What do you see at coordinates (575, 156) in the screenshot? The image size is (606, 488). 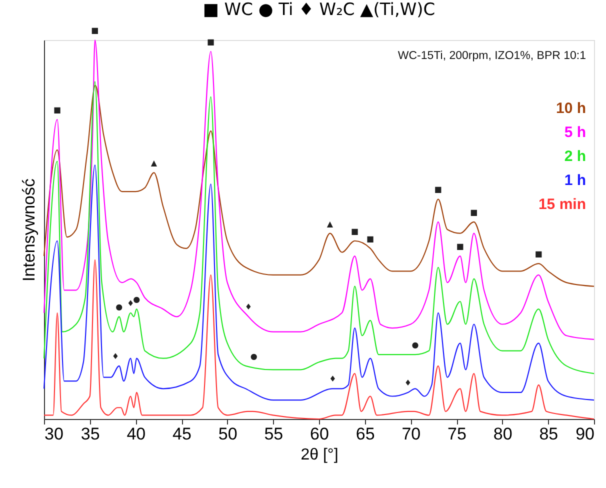 I see `text: 2 h` at bounding box center [575, 156].